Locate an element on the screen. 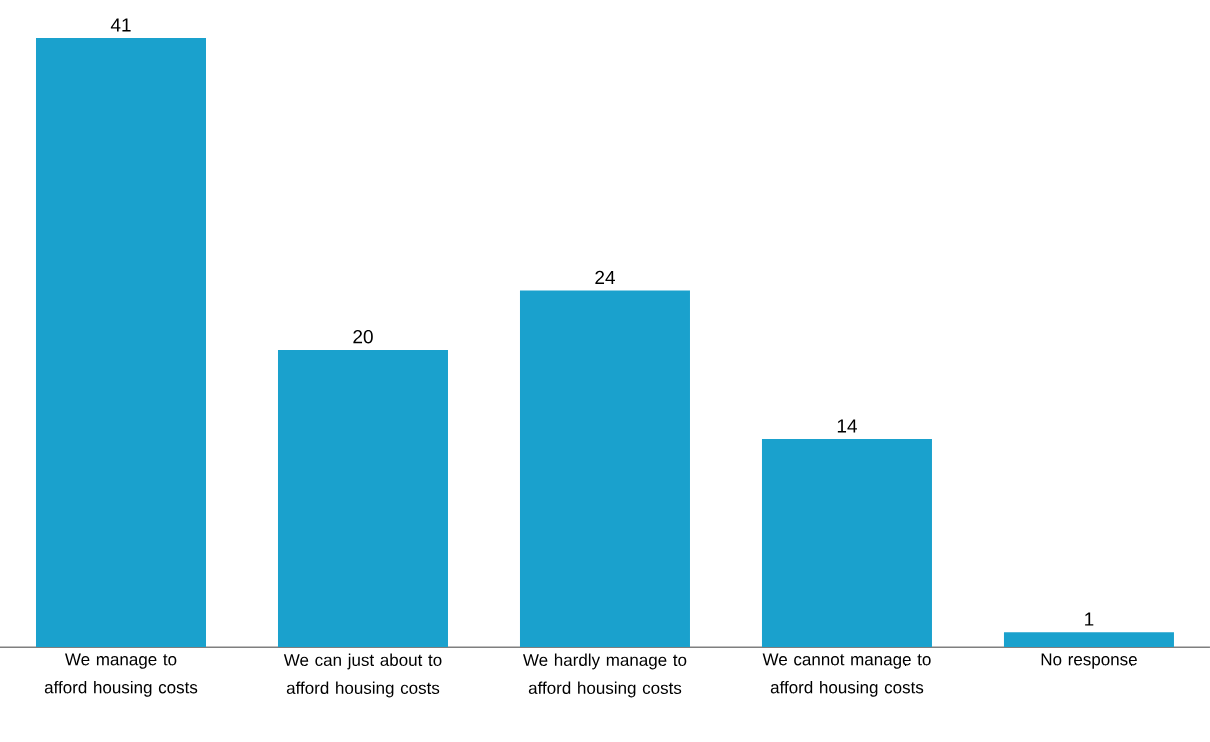 The height and width of the screenshot is (742, 1210). x-tick-label: We manage to afford housing costs is located at coordinates (121, 675).